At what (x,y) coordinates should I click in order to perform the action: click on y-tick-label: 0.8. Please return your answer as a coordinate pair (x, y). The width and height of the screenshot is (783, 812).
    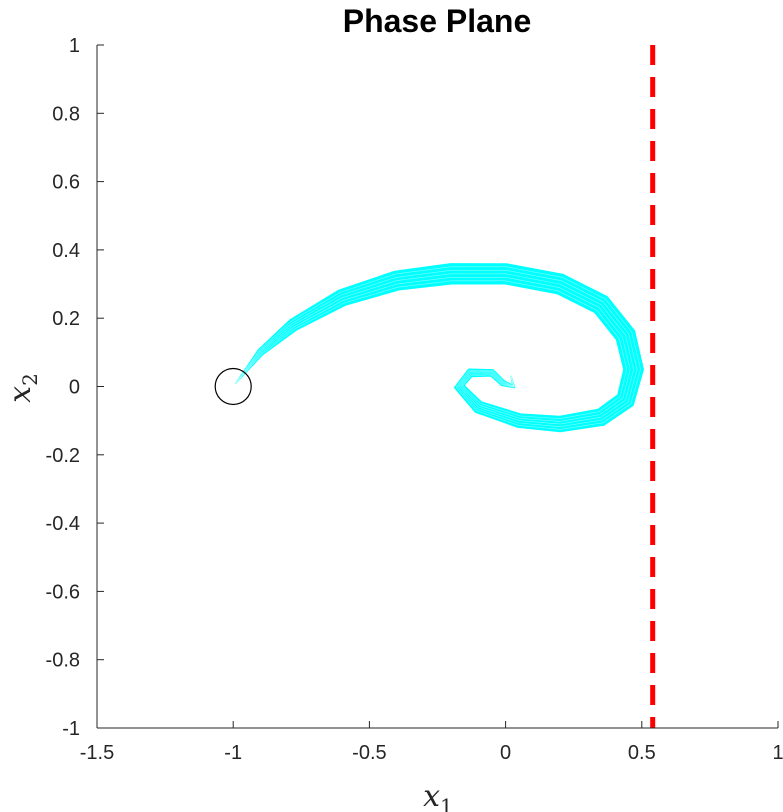
    Looking at the image, I should click on (66, 114).